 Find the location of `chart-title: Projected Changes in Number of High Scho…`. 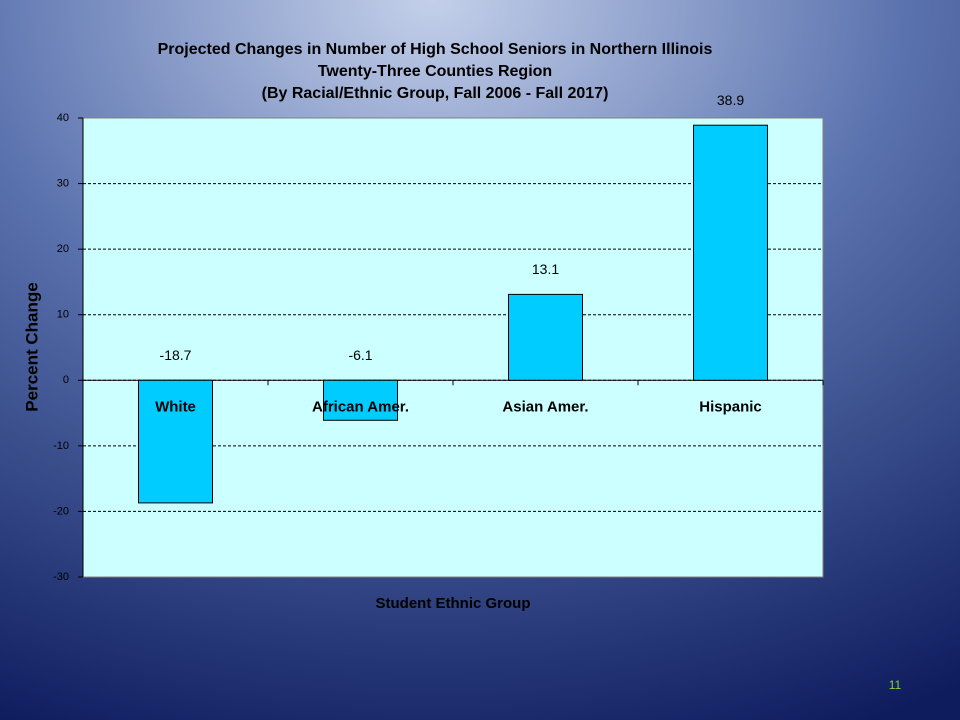

chart-title: Projected Changes in Number of High Scho… is located at coordinates (435, 49).